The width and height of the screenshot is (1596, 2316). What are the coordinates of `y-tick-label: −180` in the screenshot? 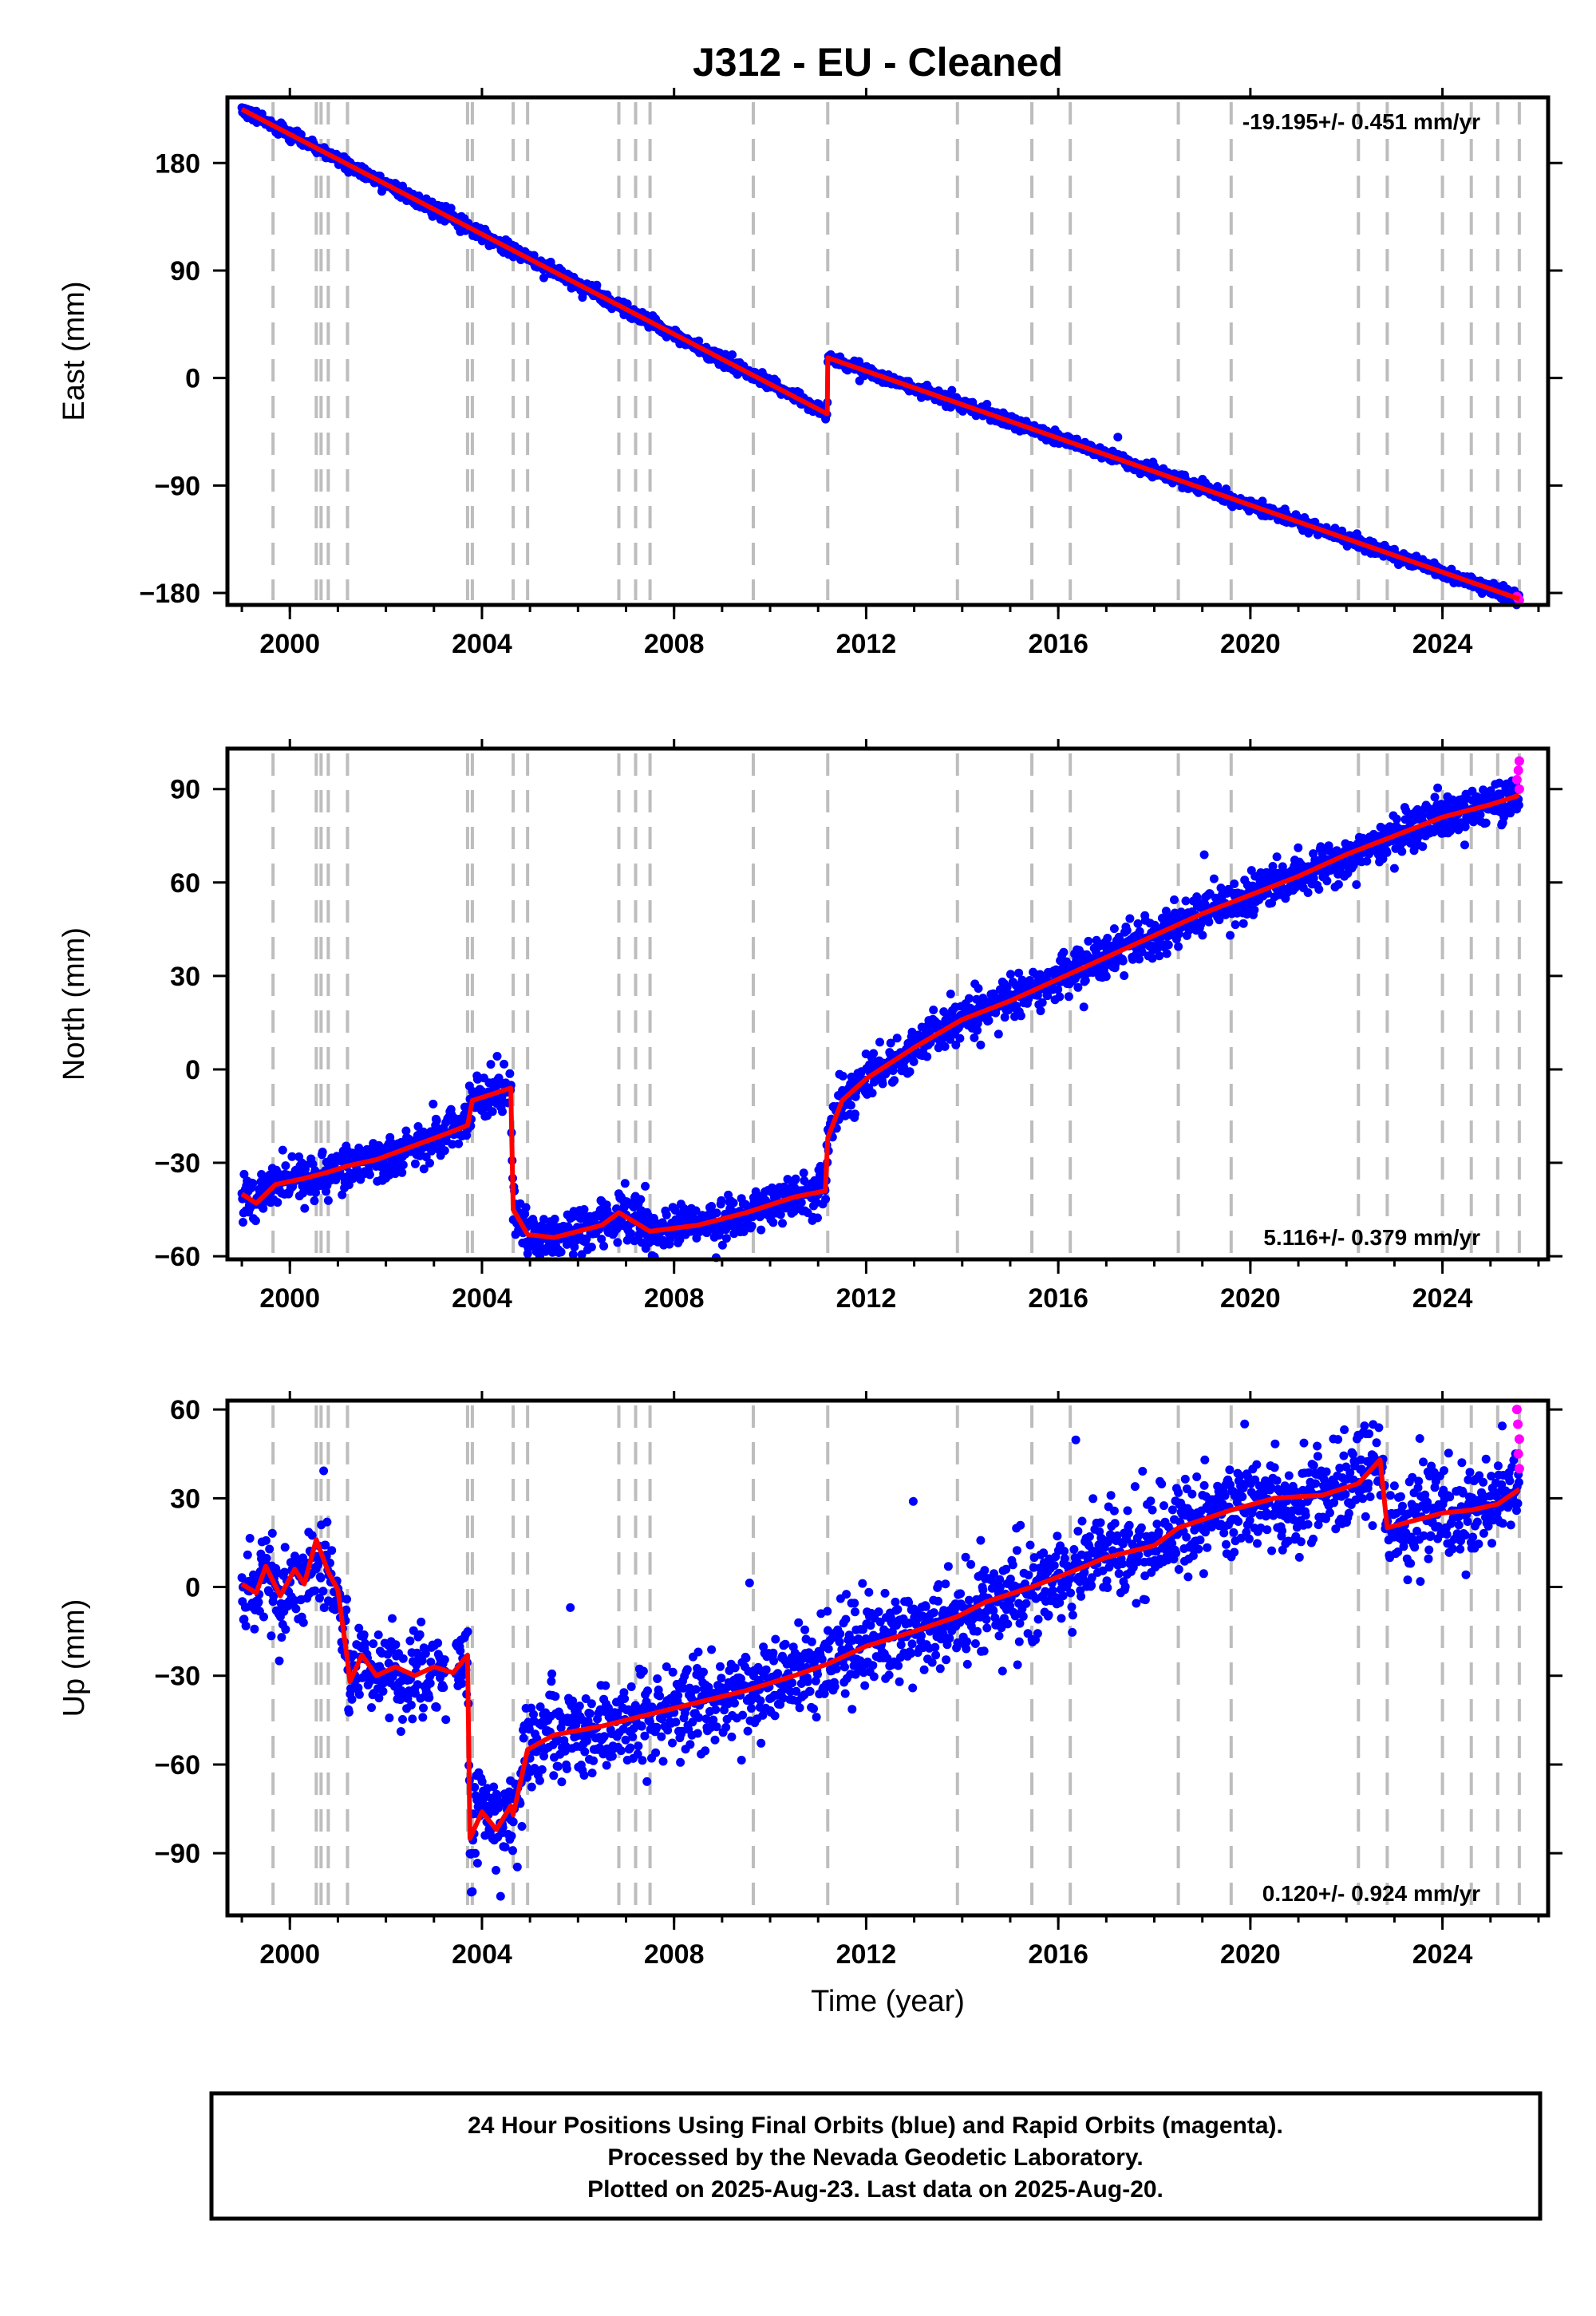 It's located at (169, 594).